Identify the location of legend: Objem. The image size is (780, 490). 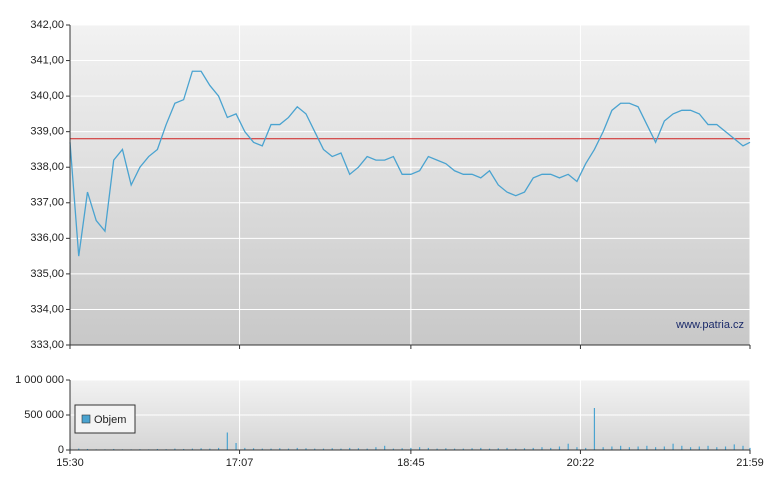
(105, 419).